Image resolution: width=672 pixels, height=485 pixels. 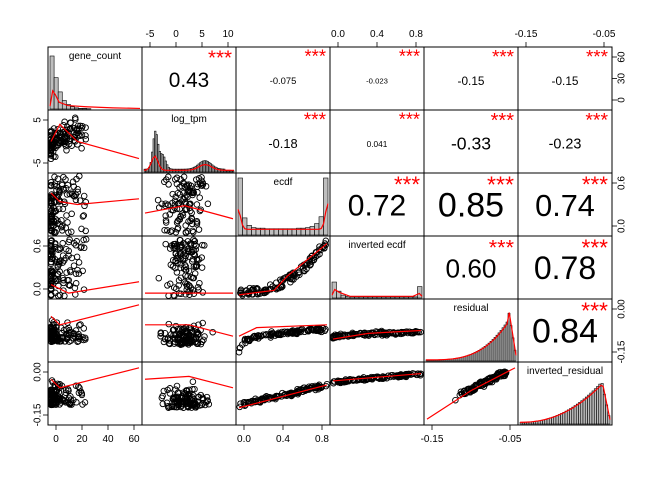 I want to click on variable-label: residual, so click(x=470, y=308).